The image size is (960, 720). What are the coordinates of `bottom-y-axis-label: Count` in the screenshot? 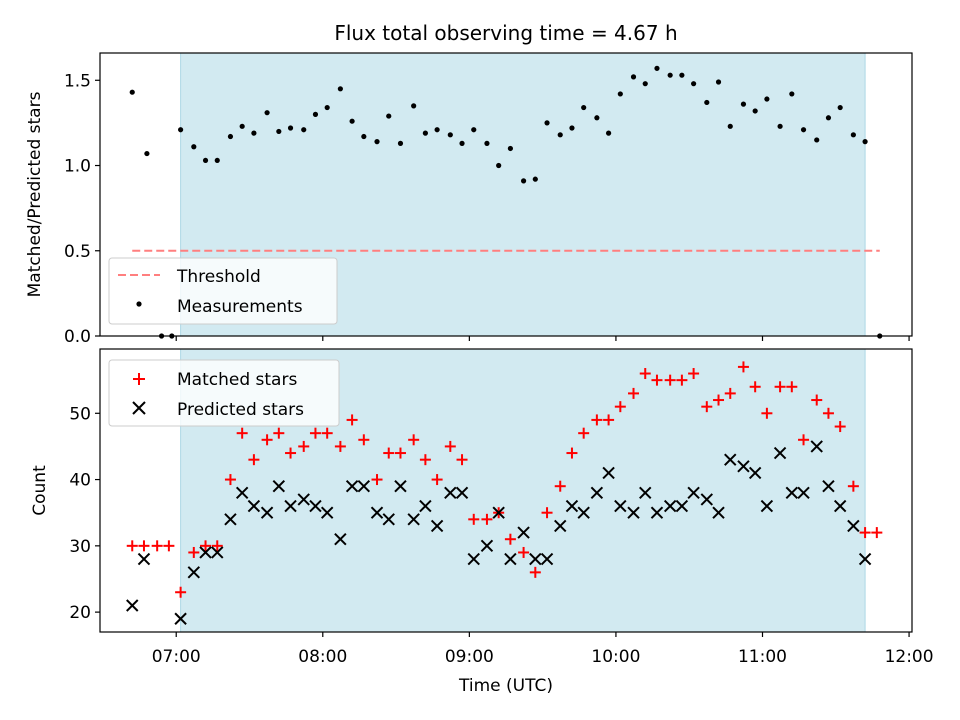 It's located at (40, 490).